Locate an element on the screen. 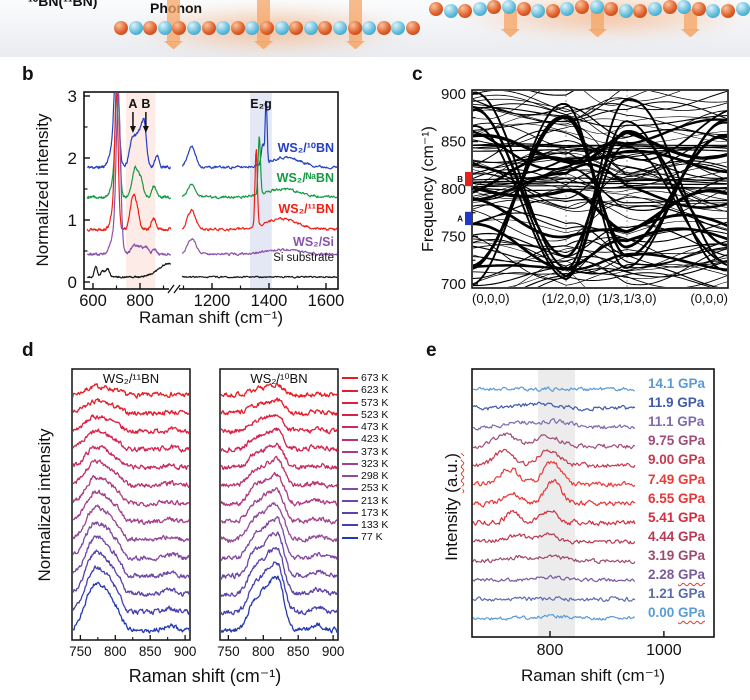  e-y-axis-label: Intensity (a.u.) is located at coordinates (452, 507).